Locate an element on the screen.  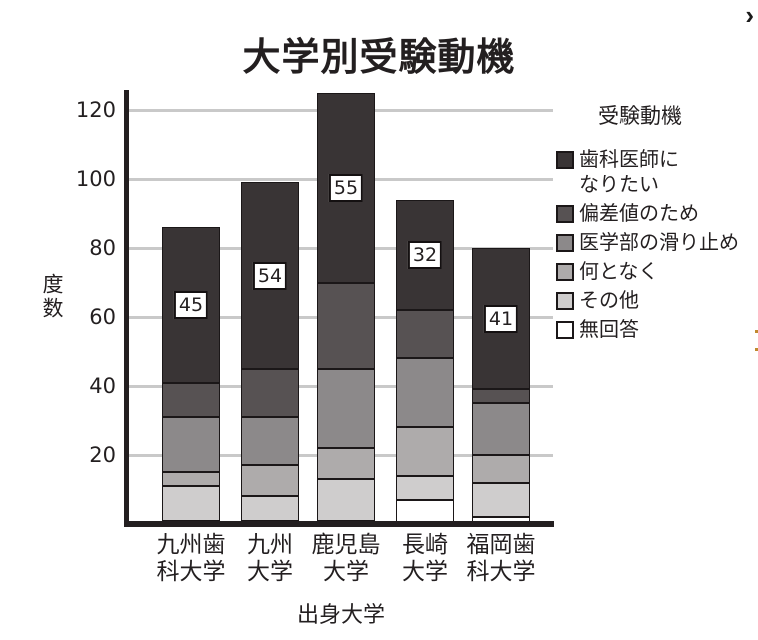
legend-item: 何となく is located at coordinates (656, 272).